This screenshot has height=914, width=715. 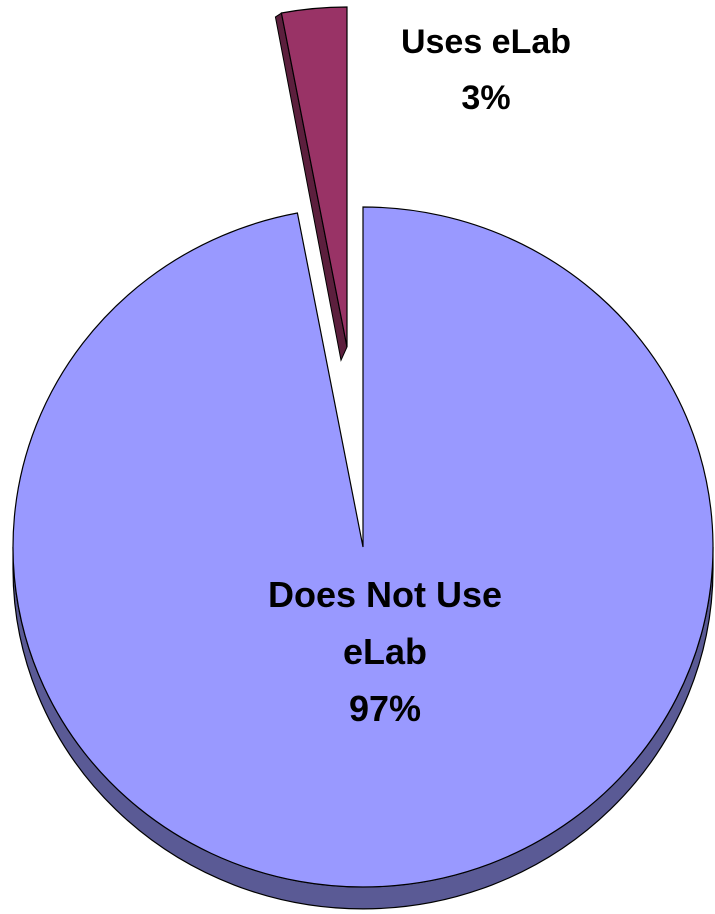 I want to click on data-label-does-not-use-line-3: 97%, so click(x=385, y=708).